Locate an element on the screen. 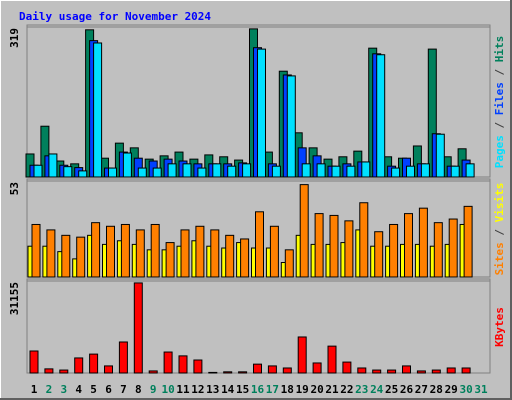 The image size is (512, 400). x-tick-label: 10 is located at coordinates (167, 389).